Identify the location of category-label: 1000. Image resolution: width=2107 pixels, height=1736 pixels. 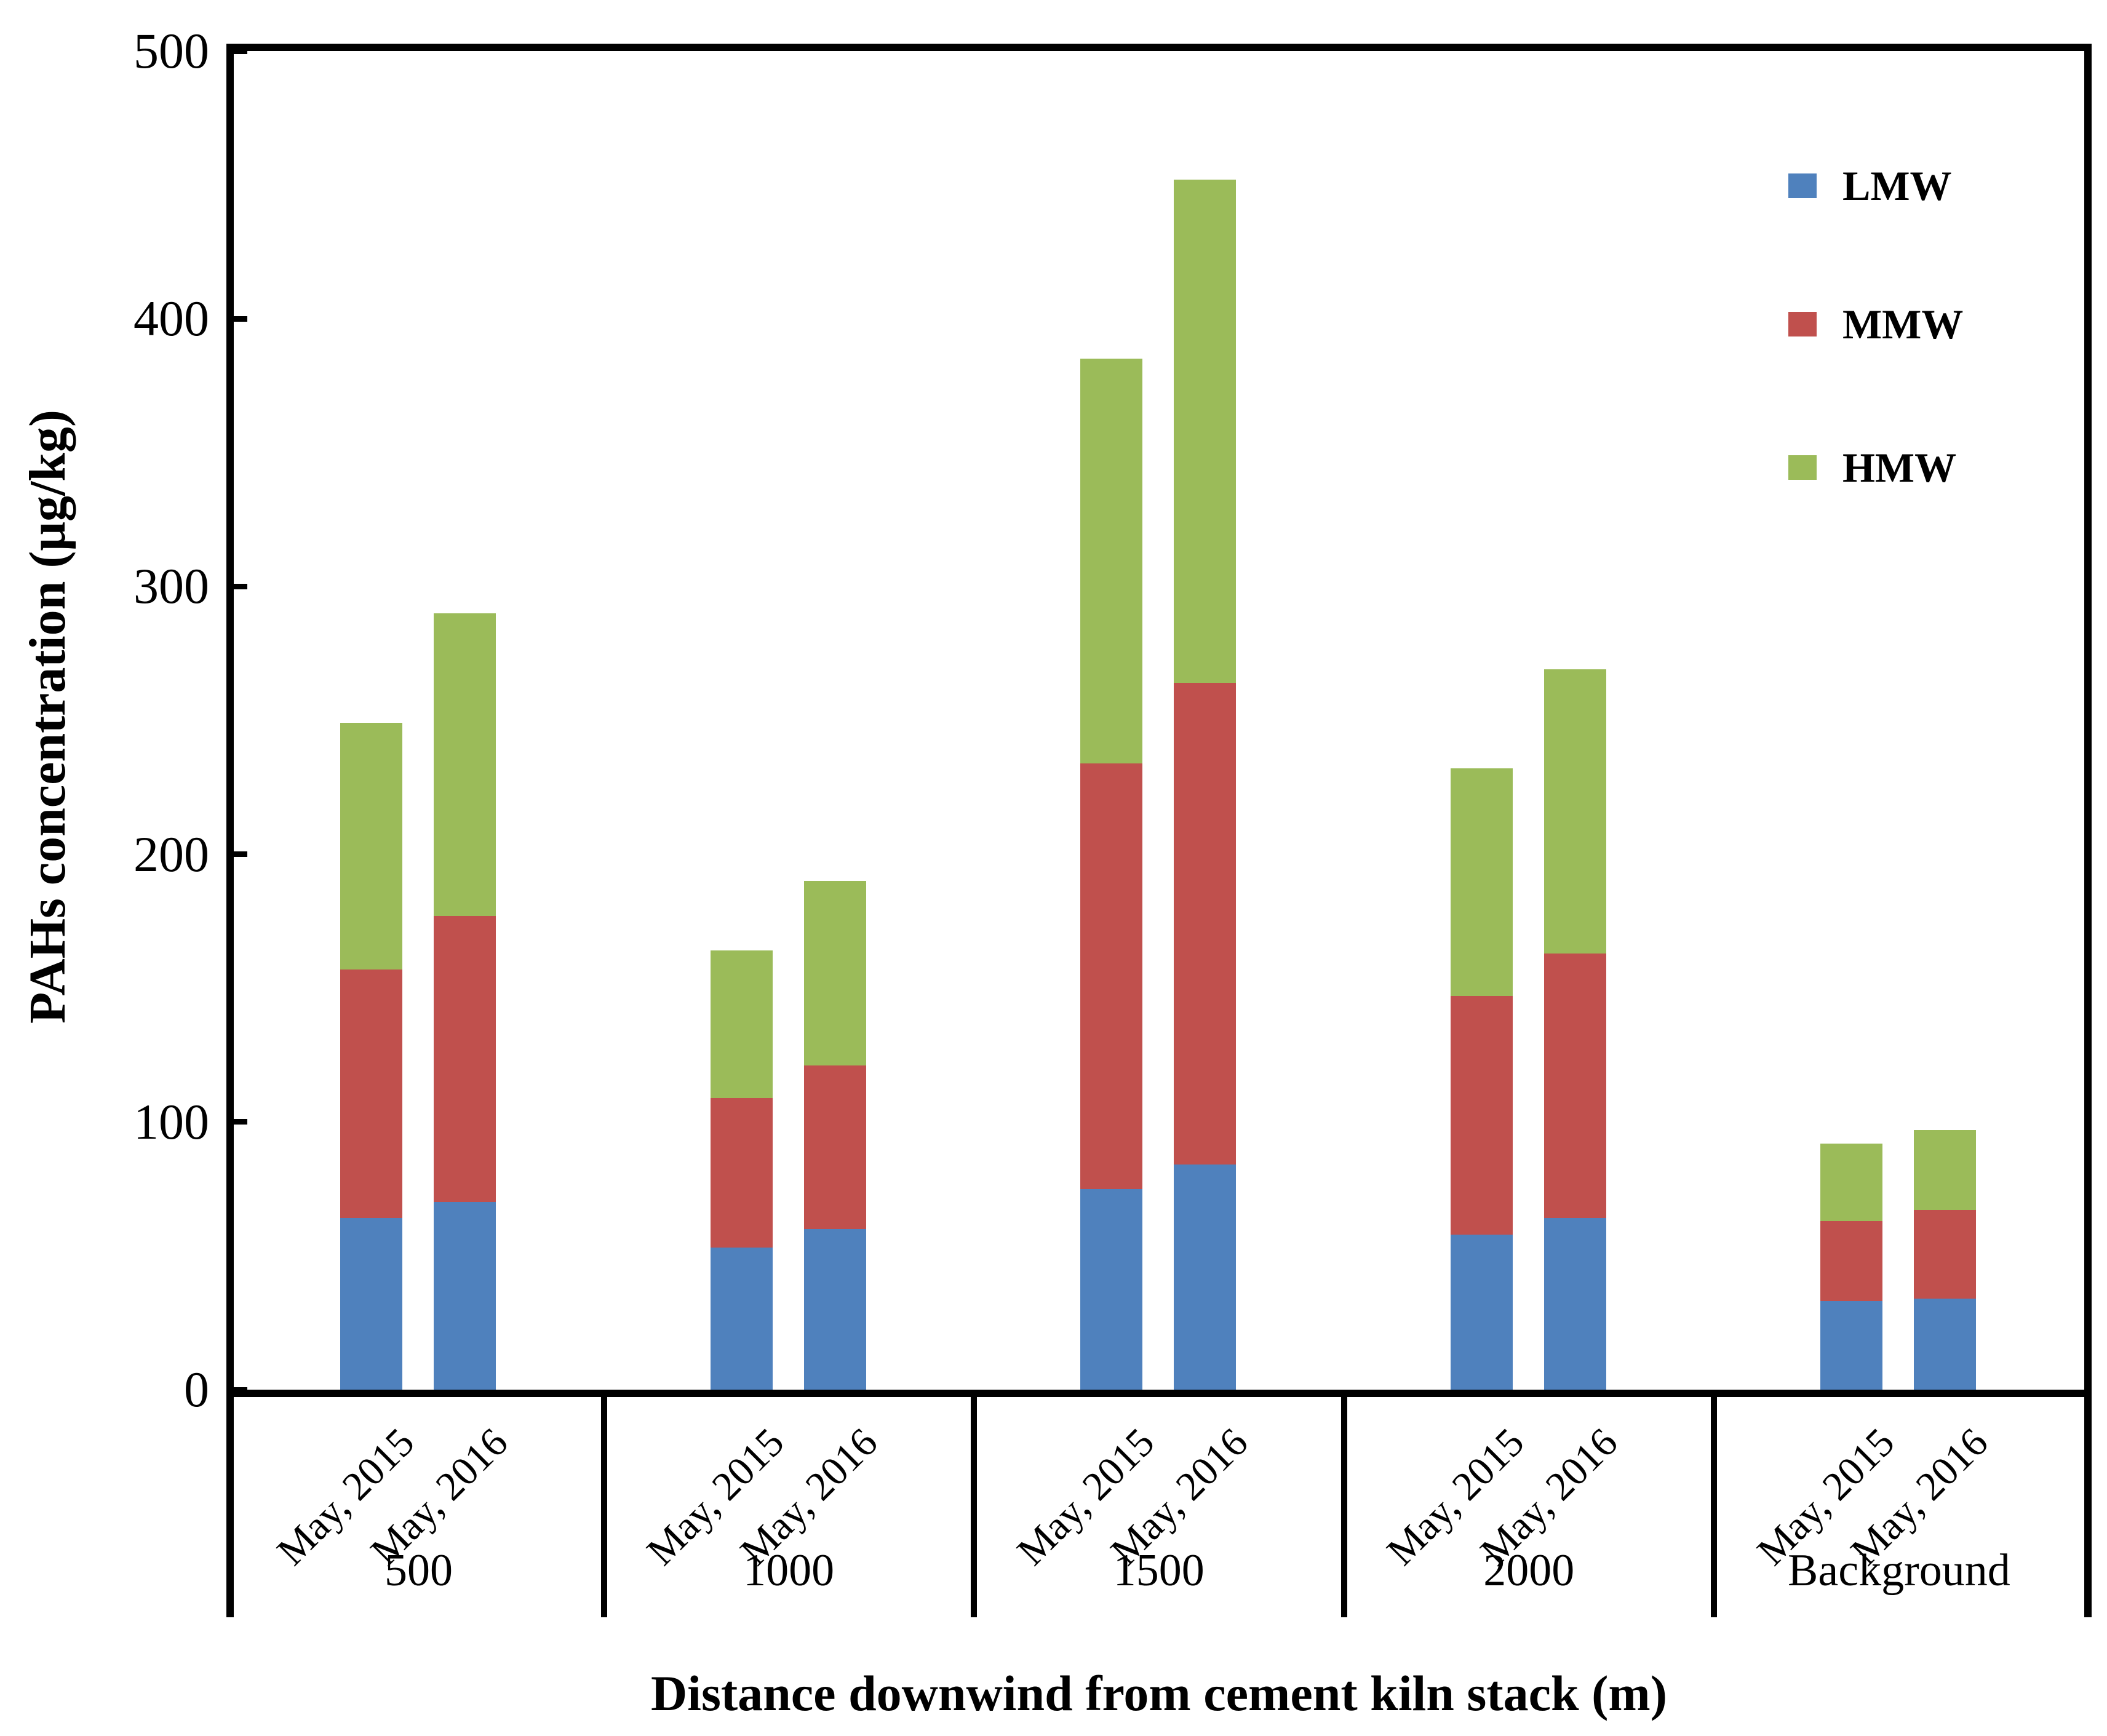
(789, 1570).